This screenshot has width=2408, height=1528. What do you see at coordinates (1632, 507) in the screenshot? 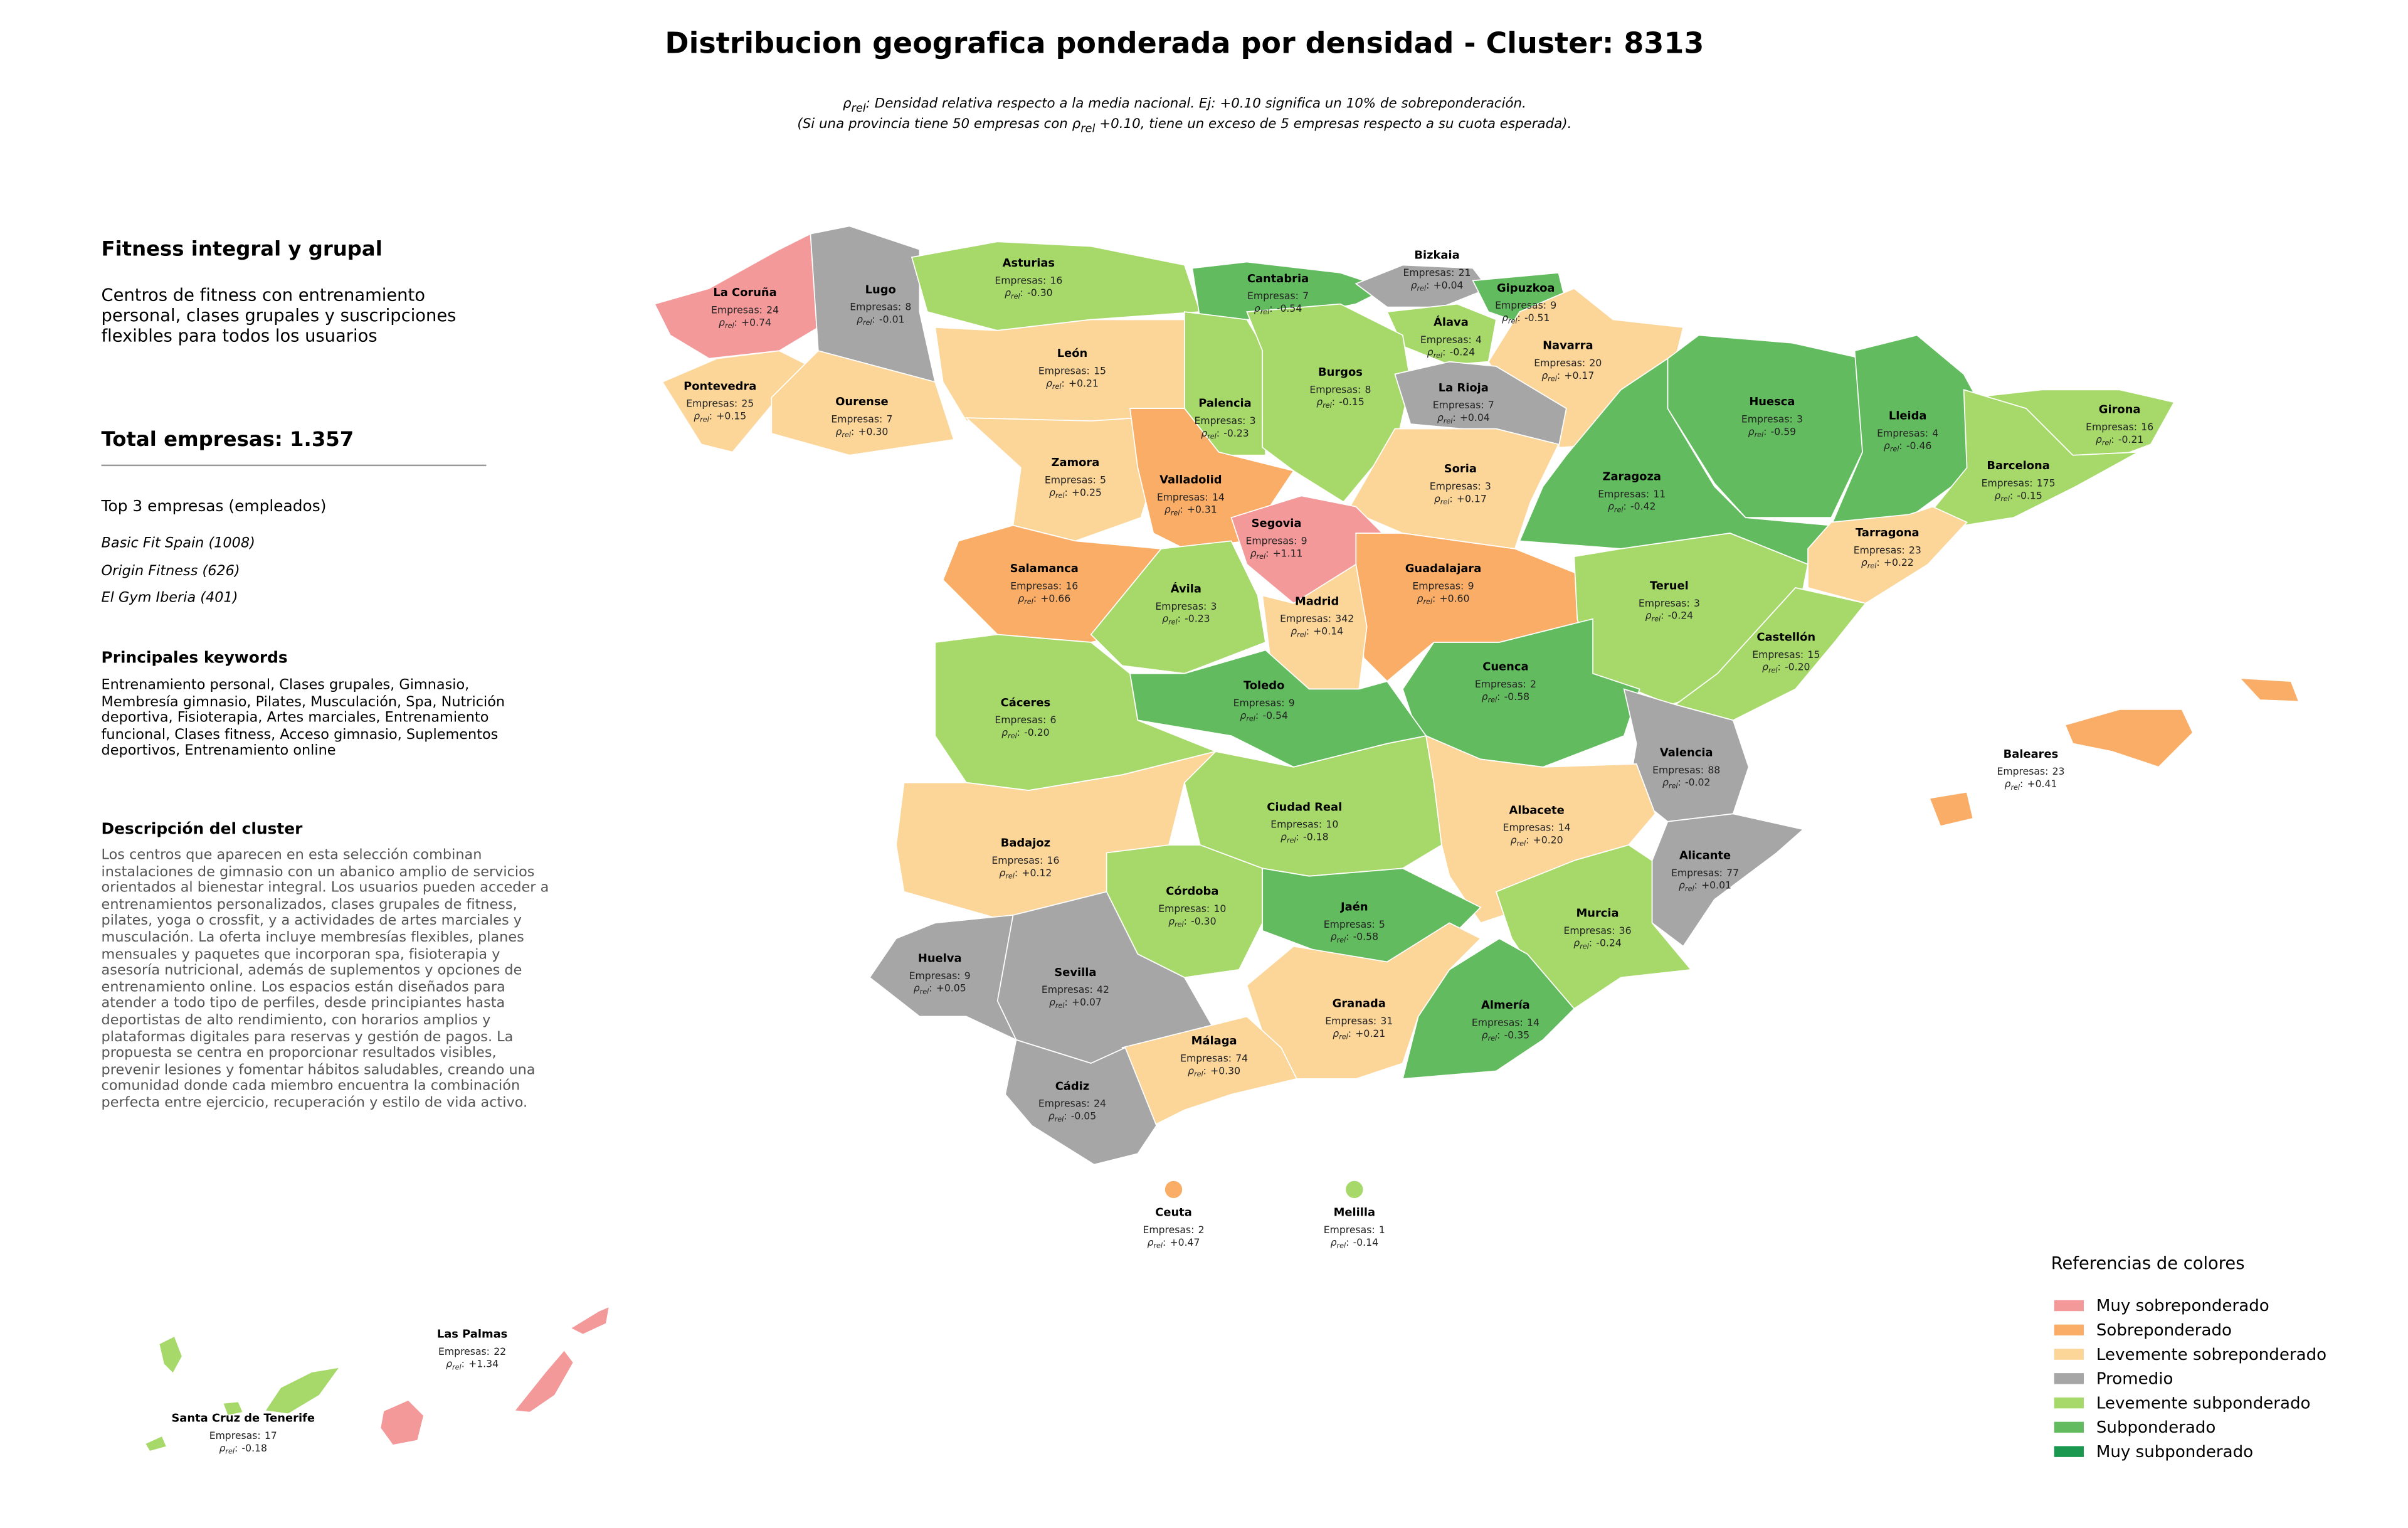
I see `province-rho: ρrel: -0.42` at bounding box center [1632, 507].